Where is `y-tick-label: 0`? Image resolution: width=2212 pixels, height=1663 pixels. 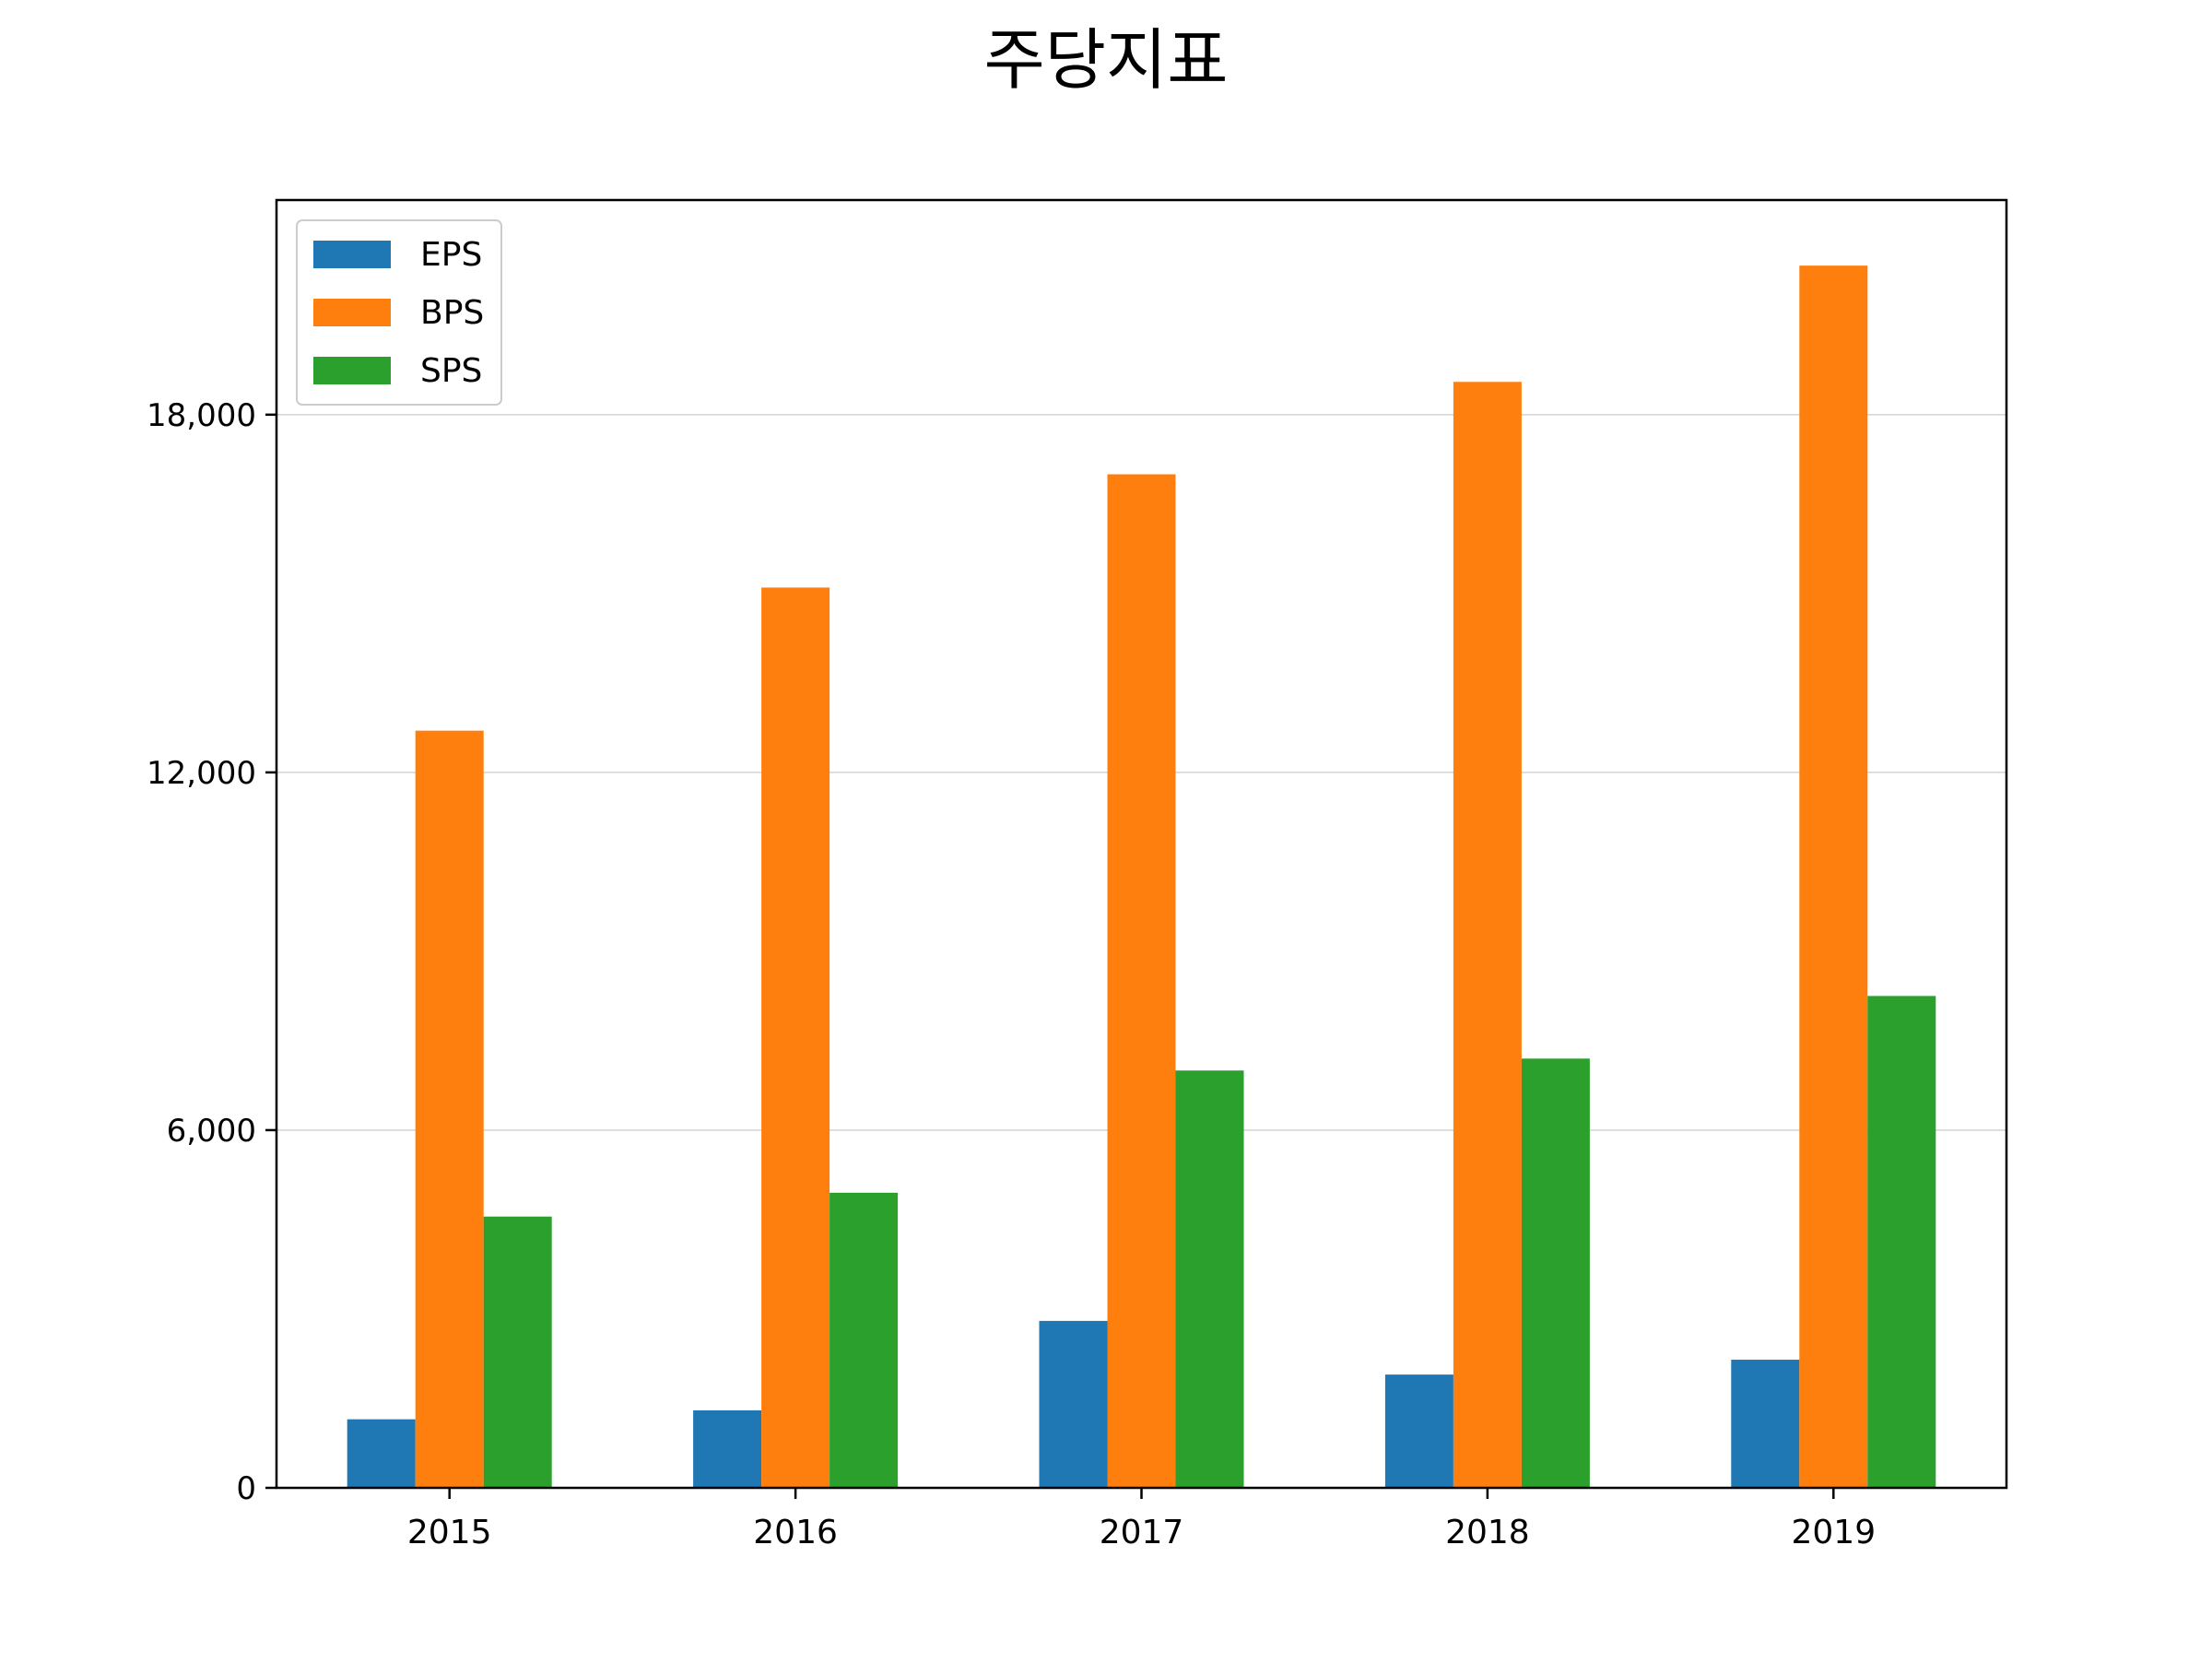 y-tick-label: 0 is located at coordinates (246, 1488).